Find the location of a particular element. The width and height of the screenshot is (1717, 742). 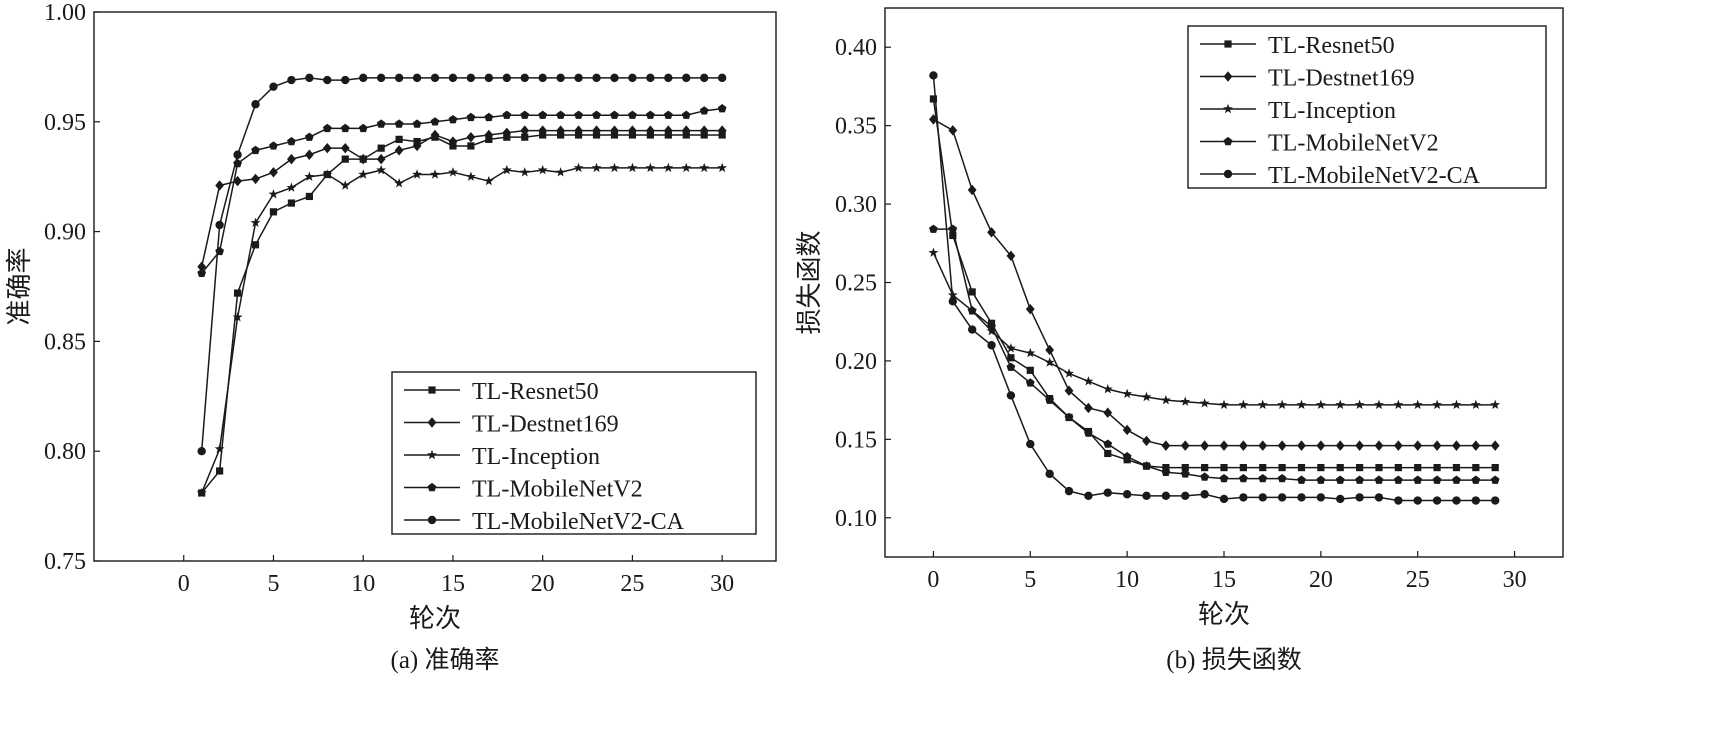

y-tick-label: 0.10 is located at coordinates (856, 519).